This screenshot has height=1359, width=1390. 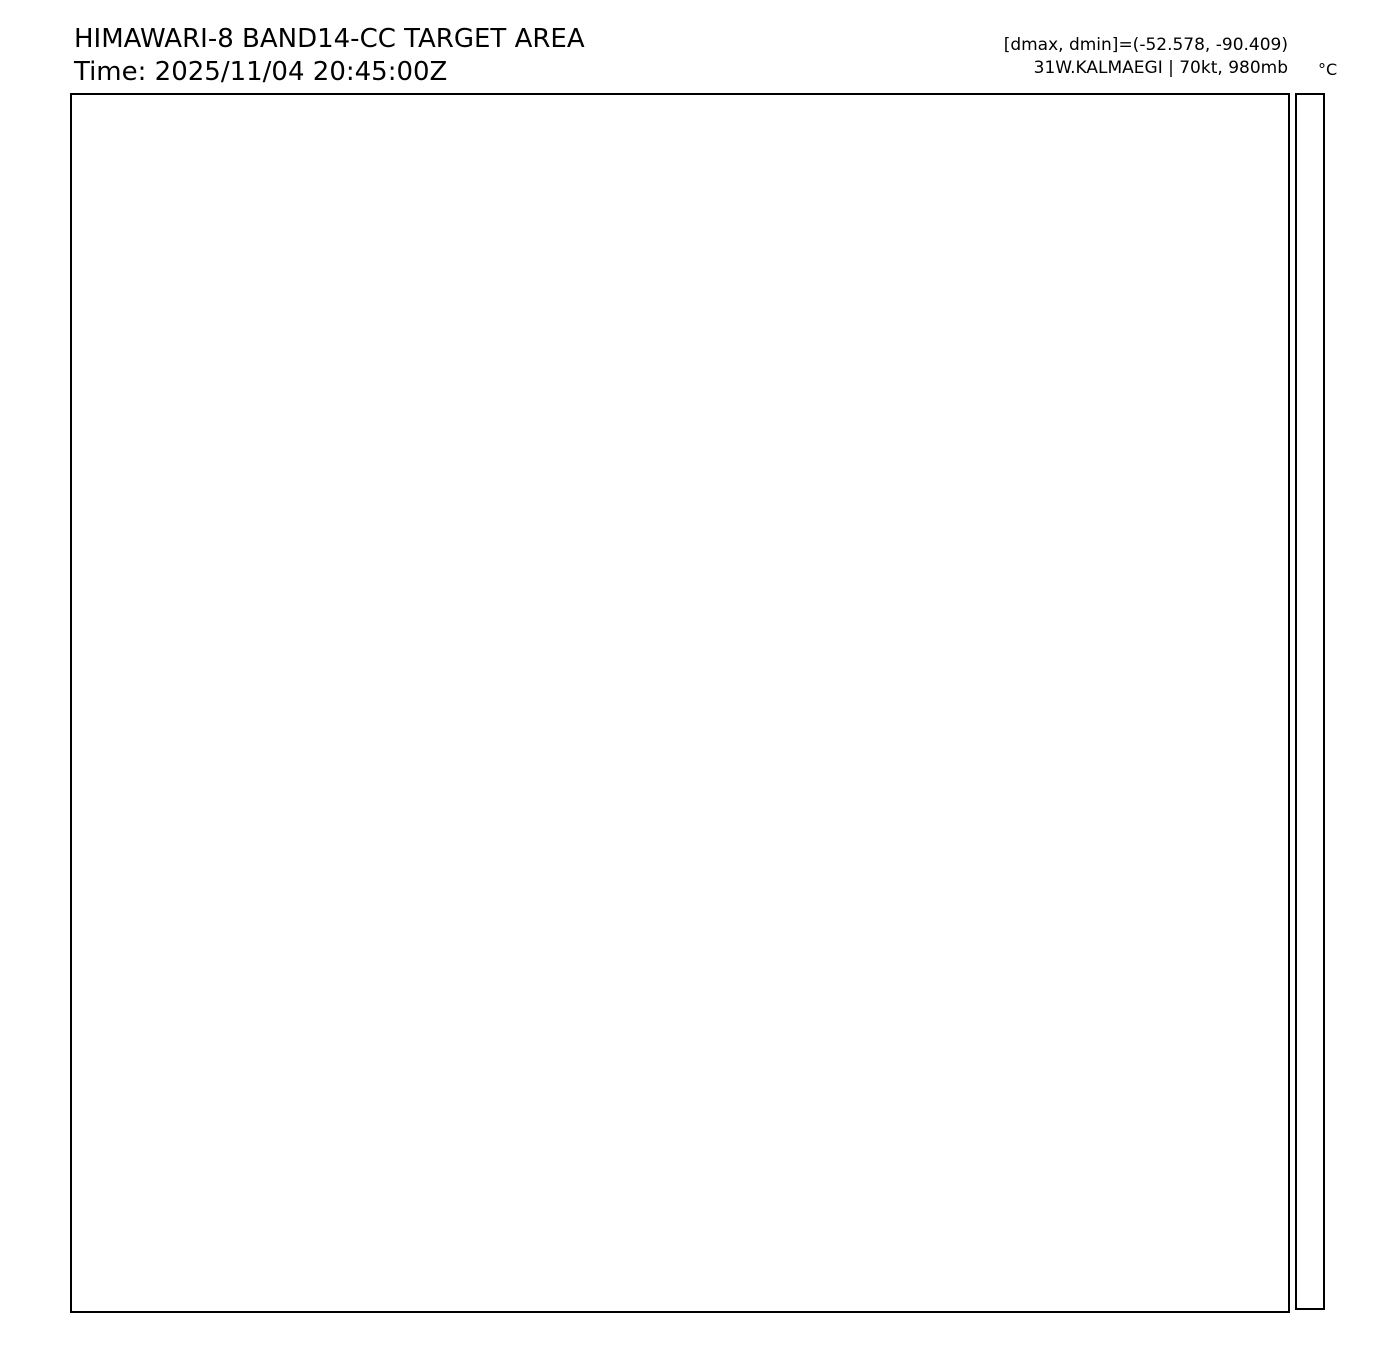 I want to click on plot-title: HIMAWARI-8 BAND14-CC TARGET AREA, so click(x=329, y=39).